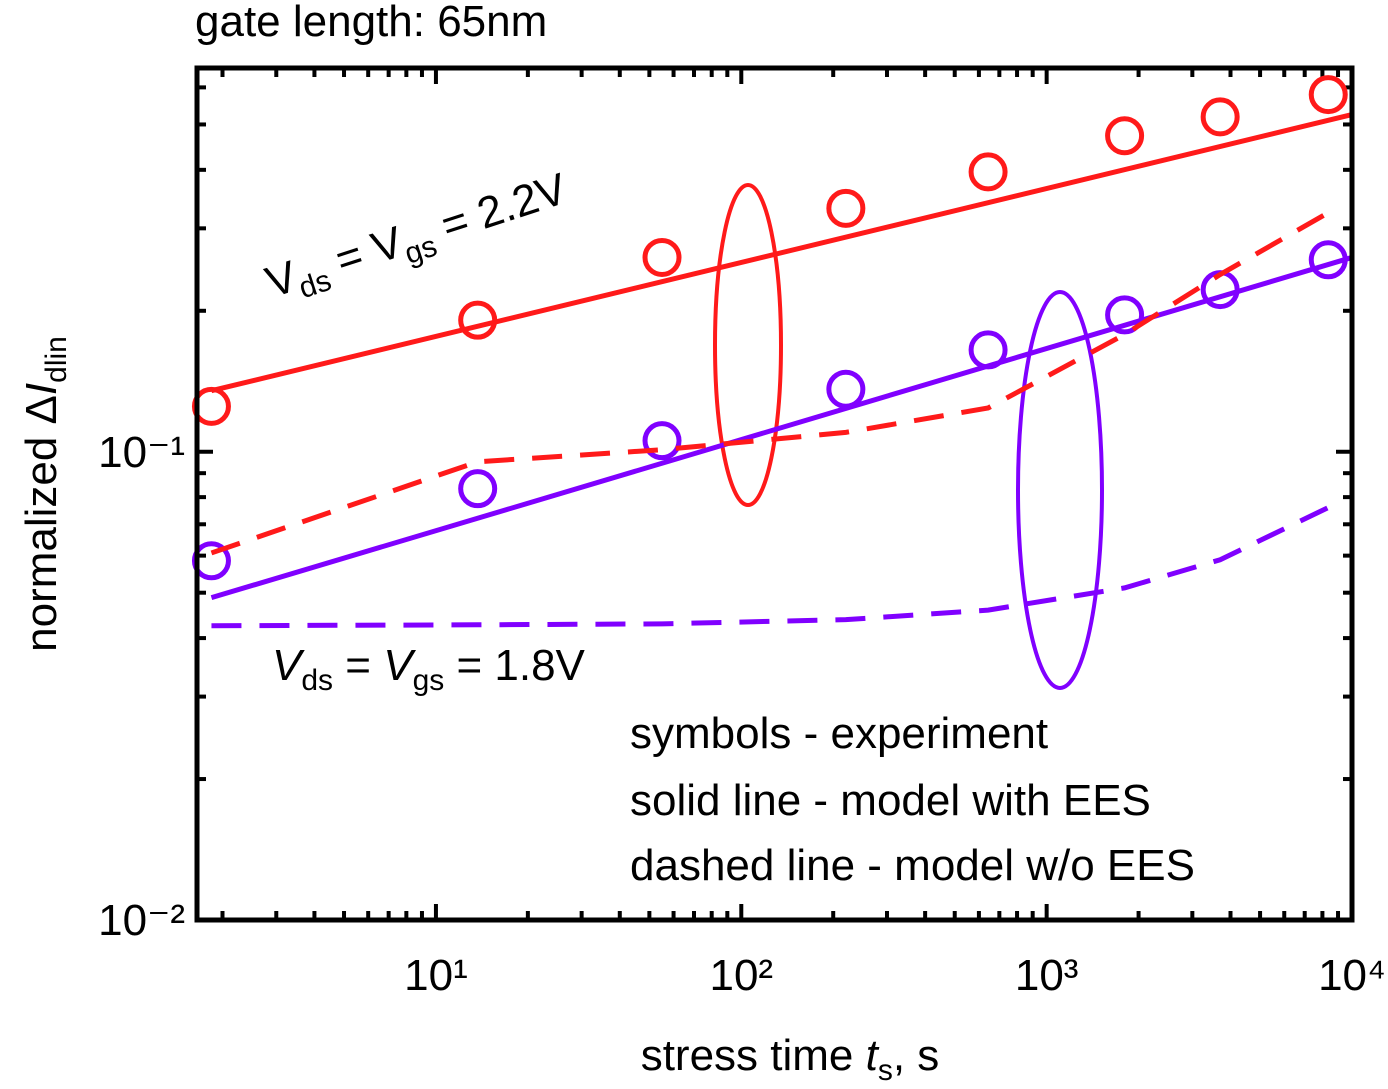  Describe the element at coordinates (839, 733) in the screenshot. I see `note-line: symbols - experiment` at that location.